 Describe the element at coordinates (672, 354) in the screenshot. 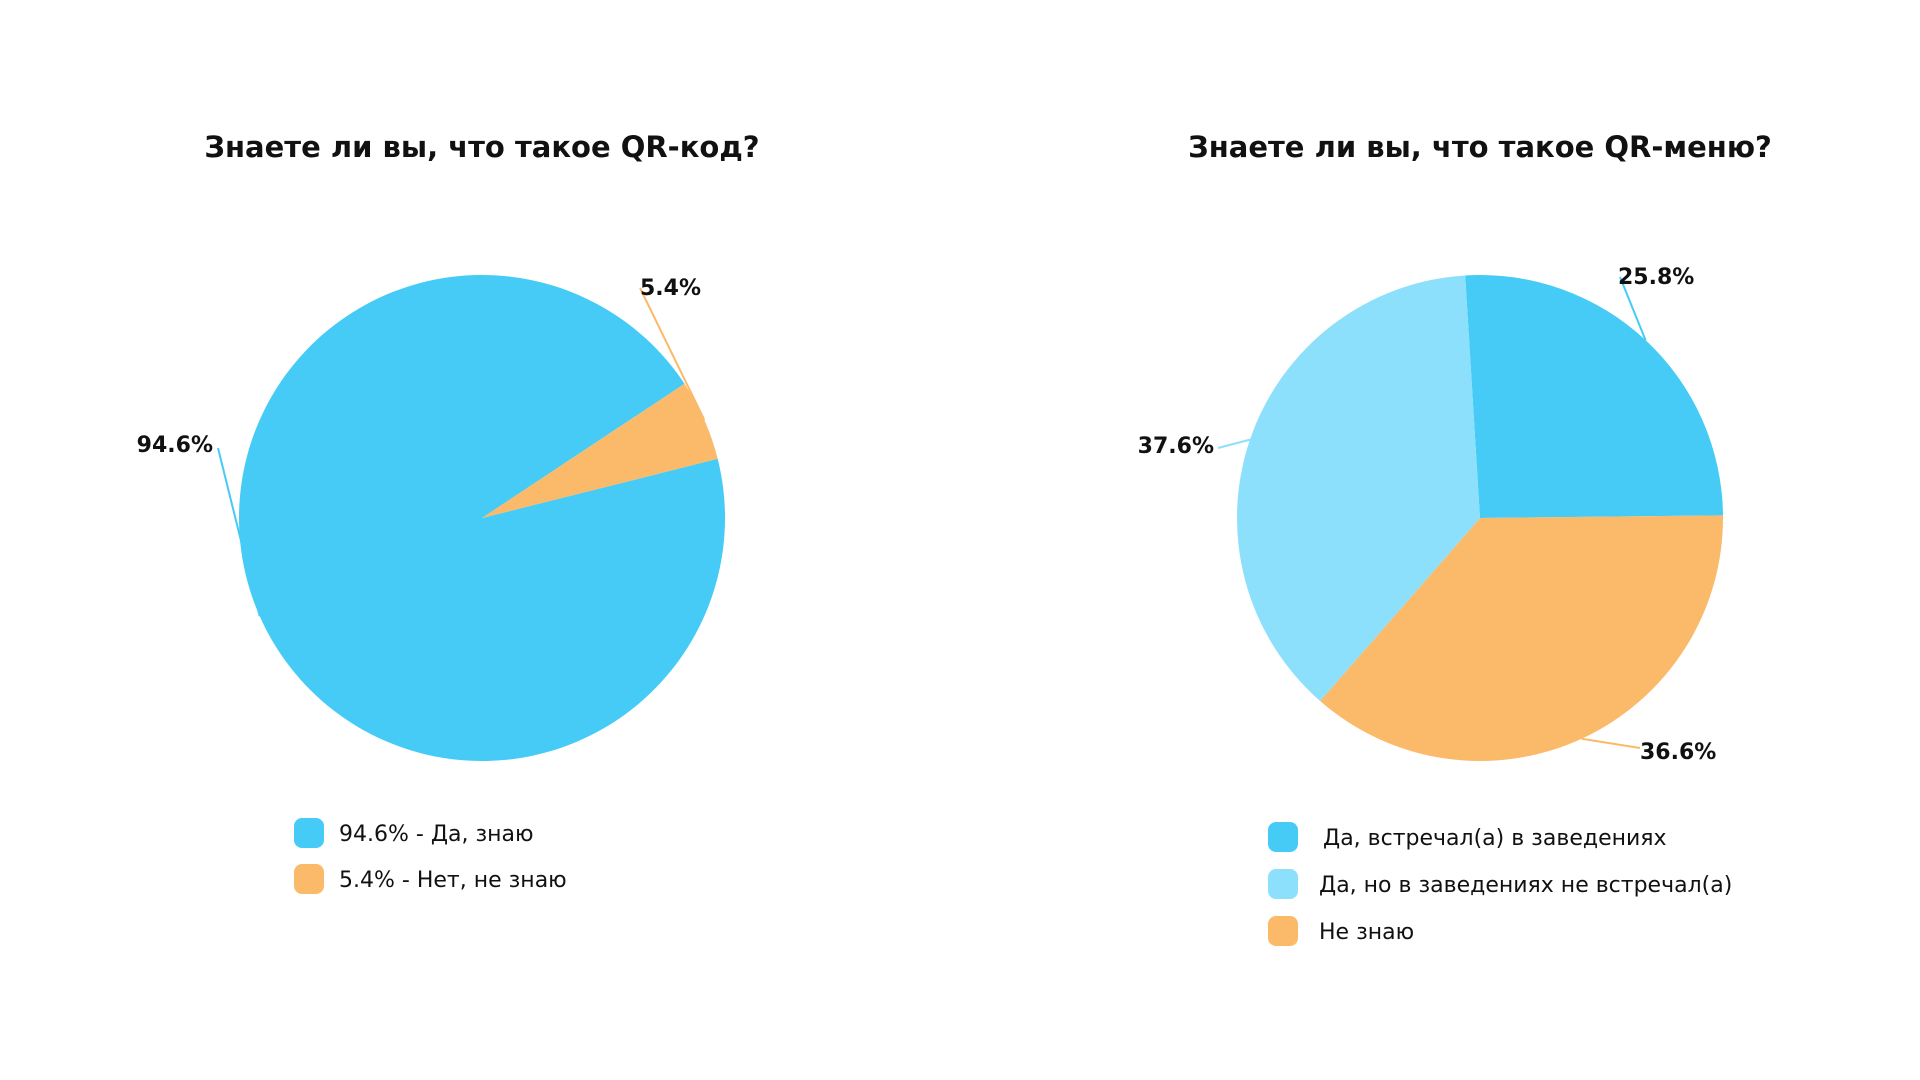

I see `leader-line-no` at that location.